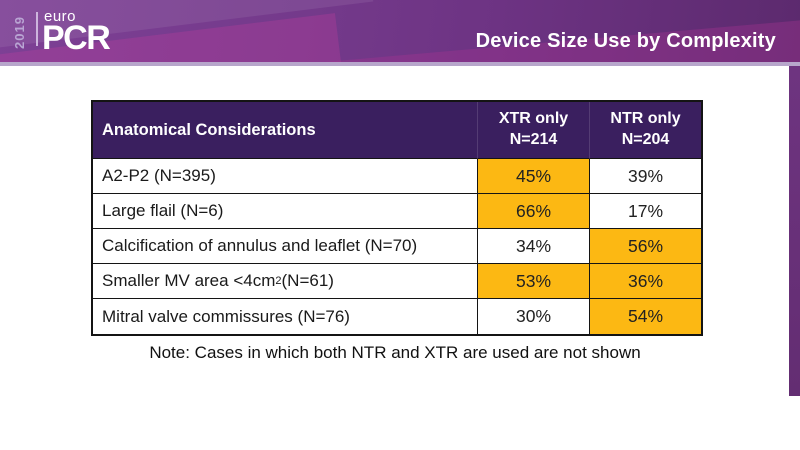  I want to click on row-label-text: A2-P2 (N=395), so click(159, 175).